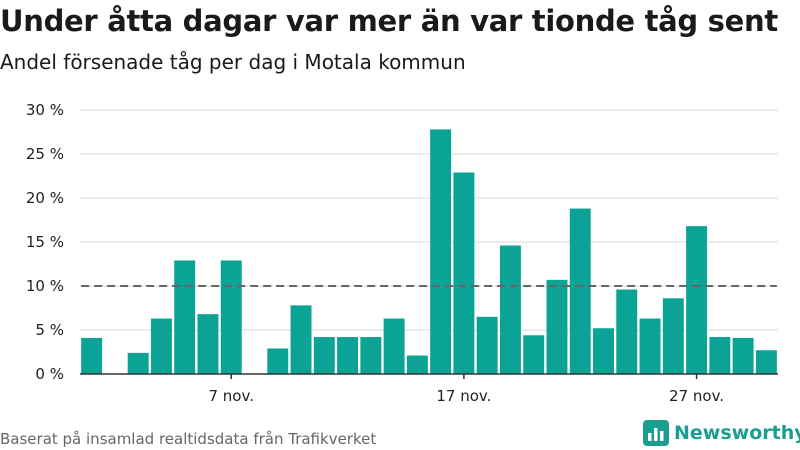 The height and width of the screenshot is (450, 800). I want to click on bar-chart-logo-icon, so click(656, 433).